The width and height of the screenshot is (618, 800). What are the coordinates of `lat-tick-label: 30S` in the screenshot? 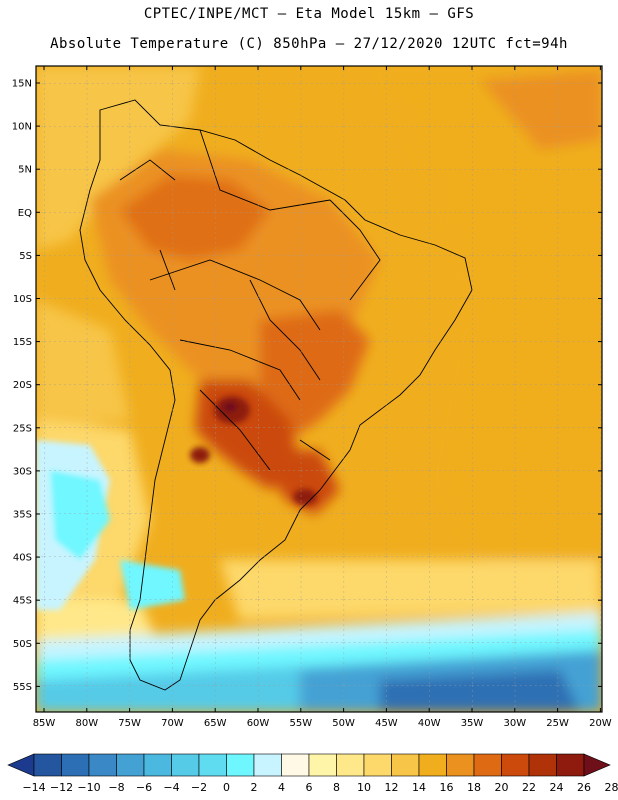 It's located at (22, 471).